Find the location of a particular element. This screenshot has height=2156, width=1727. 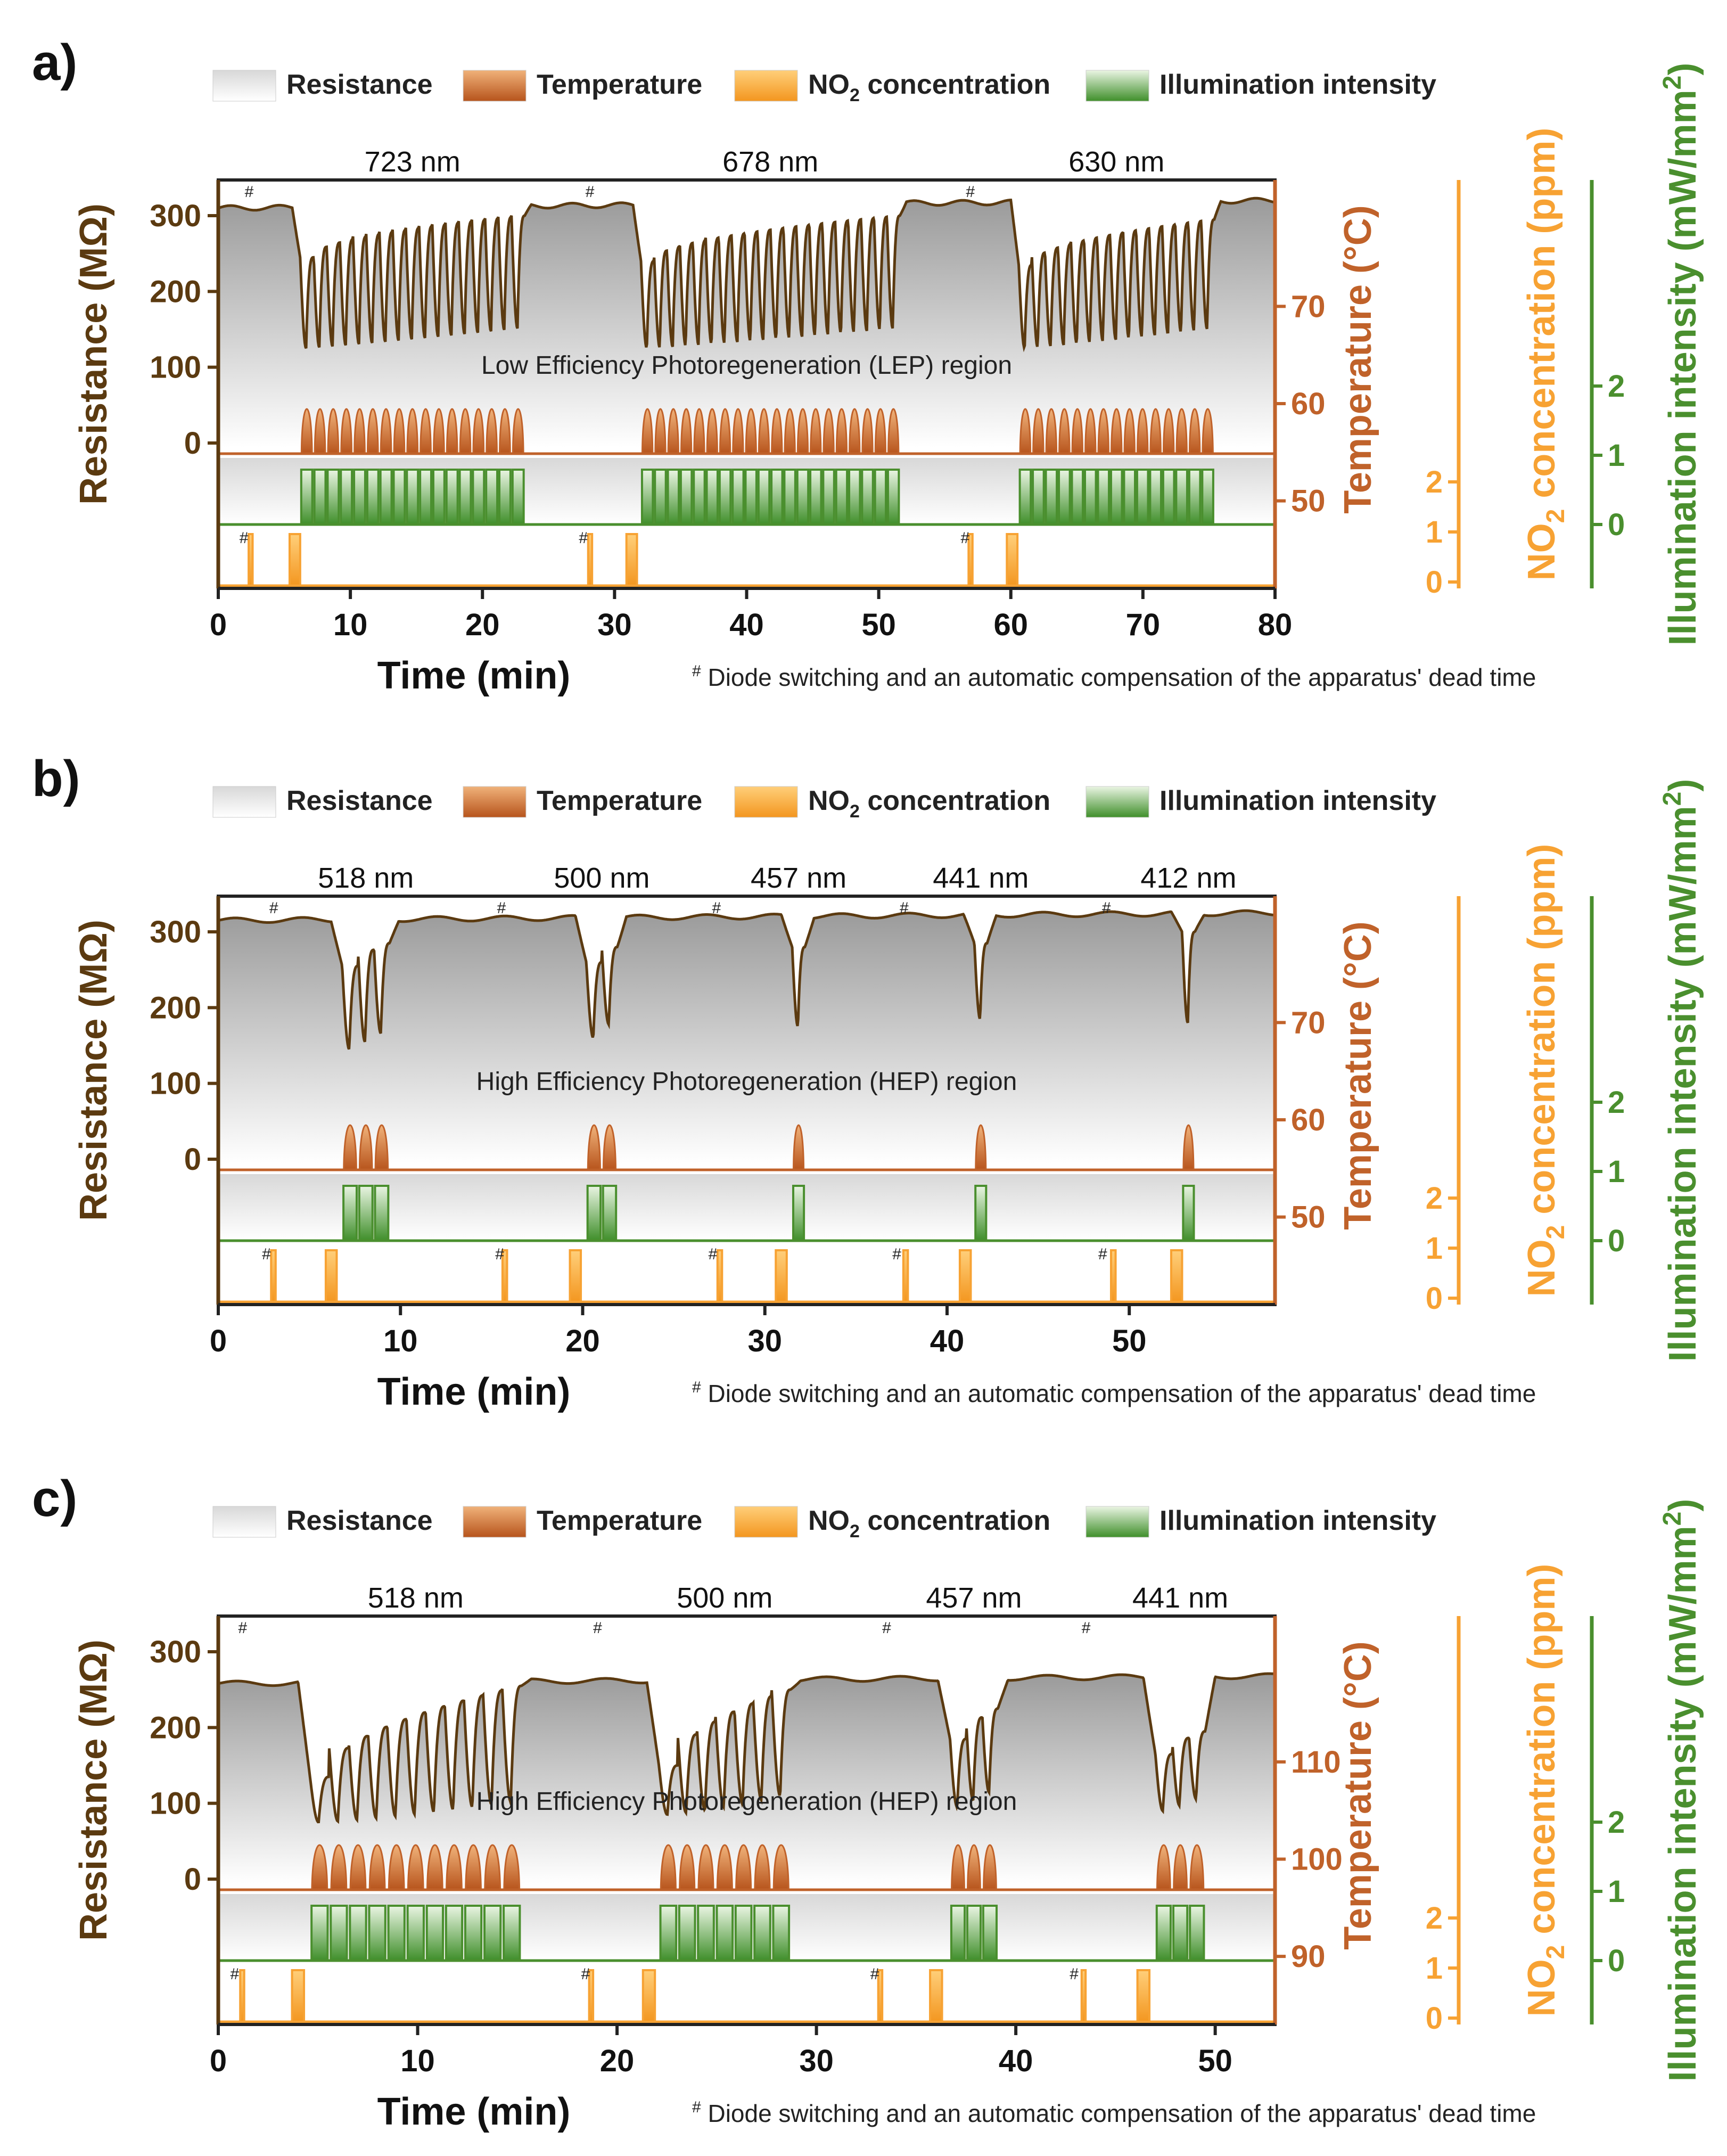

x-tick-label-1: 0 is located at coordinates (218, 1341).